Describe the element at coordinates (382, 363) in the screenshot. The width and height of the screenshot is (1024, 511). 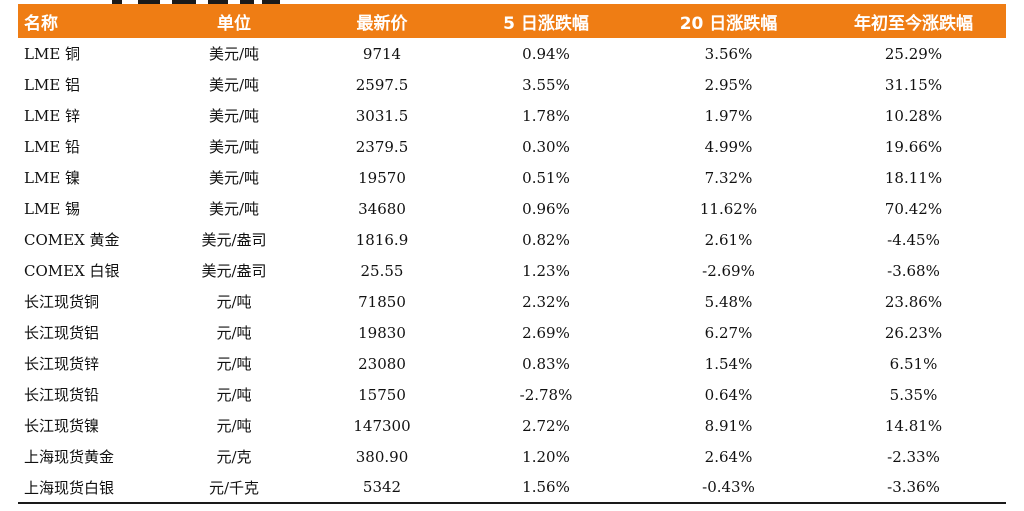
I see `cell-latest-price: 23080` at that location.